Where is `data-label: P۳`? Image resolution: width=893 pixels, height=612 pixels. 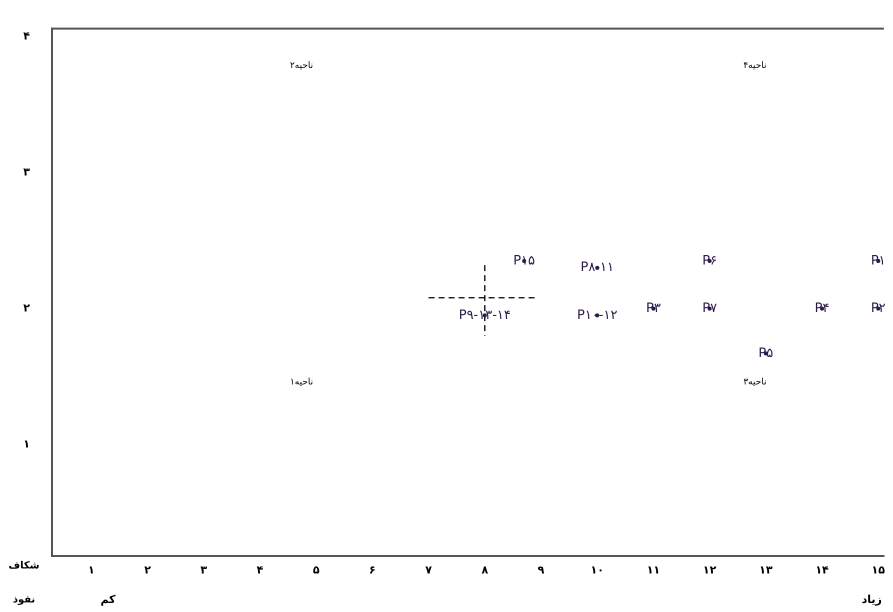
data-label: P۳ is located at coordinates (653, 308).